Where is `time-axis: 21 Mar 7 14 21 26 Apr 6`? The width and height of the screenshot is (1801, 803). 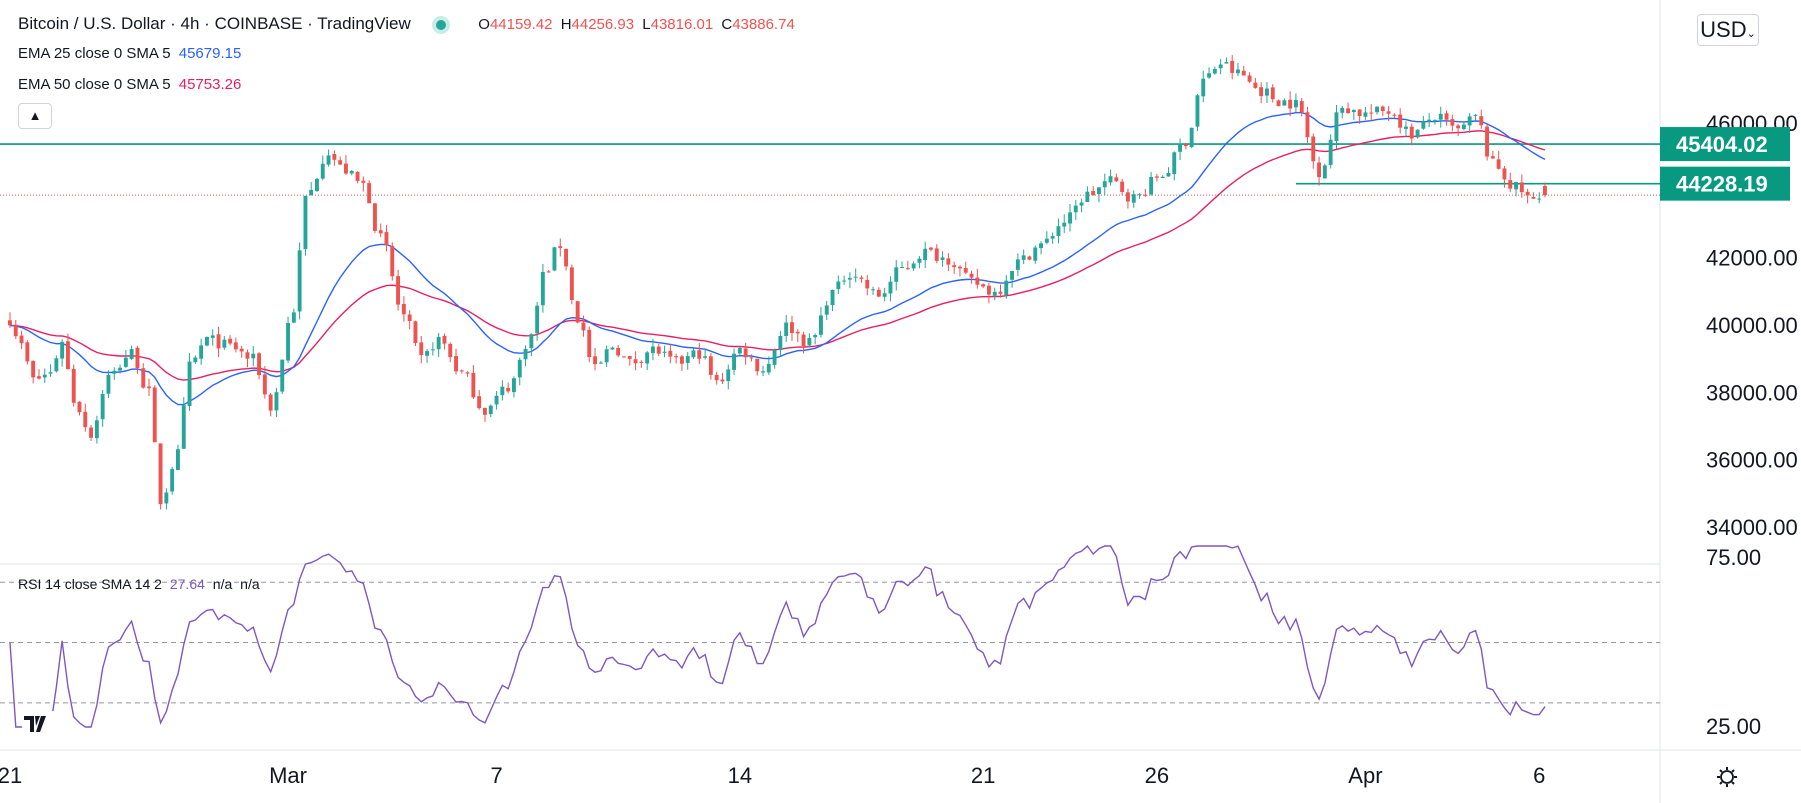 time-axis: 21 Mar 7 14 21 26 Apr 6 is located at coordinates (772, 775).